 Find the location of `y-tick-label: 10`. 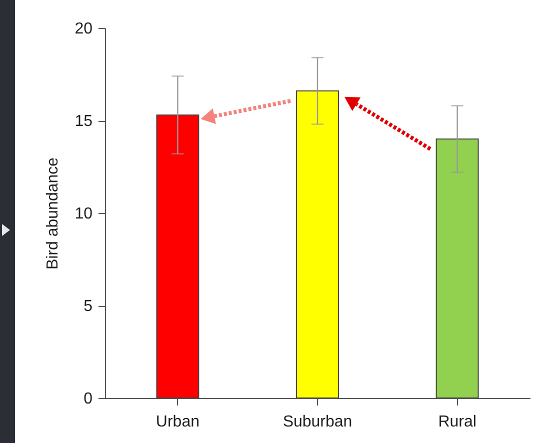

y-tick-label: 10 is located at coordinates (83, 214).